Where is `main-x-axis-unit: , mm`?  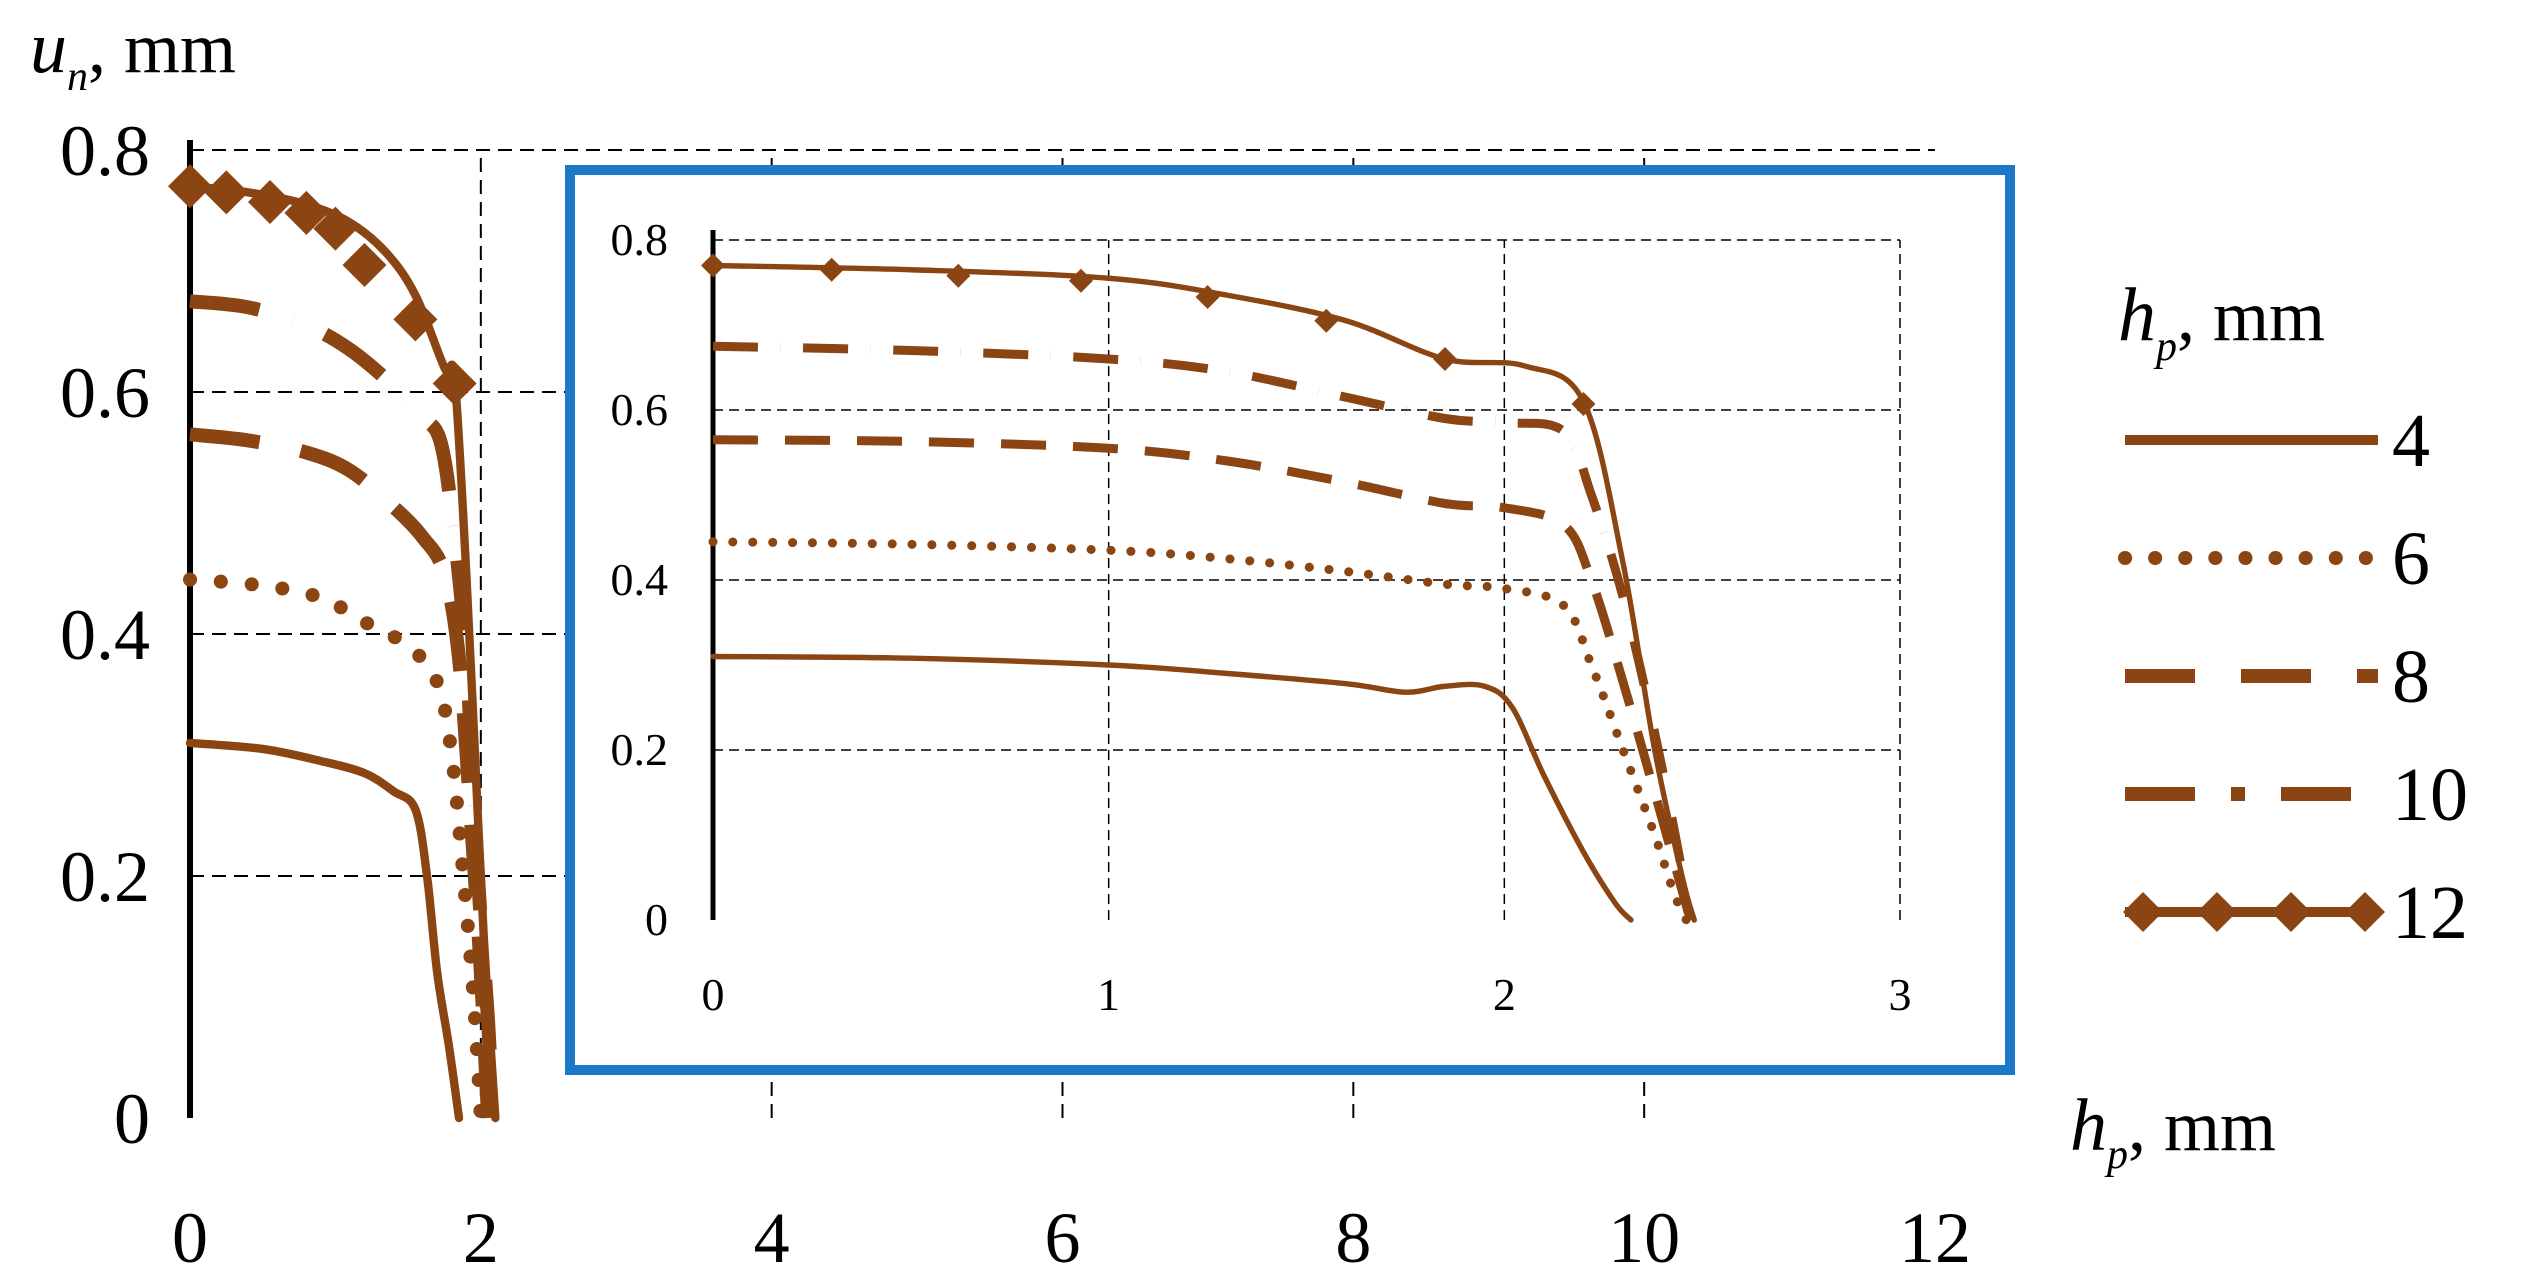 main-x-axis-unit: , mm is located at coordinates (2202, 1126).